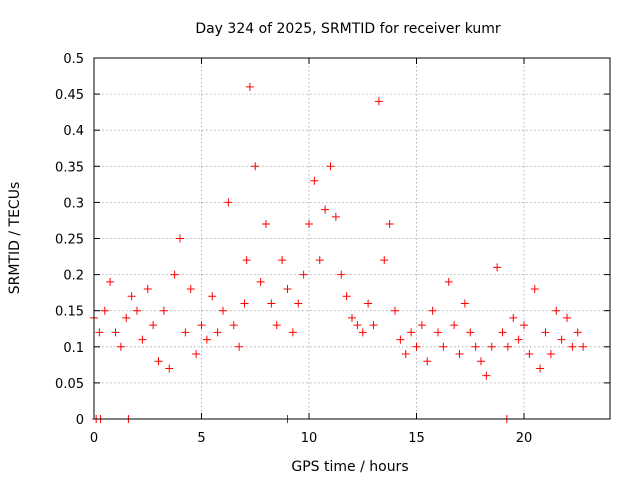 The image size is (640, 480). Describe the element at coordinates (80, 420) in the screenshot. I see `y-tick-label: 0` at that location.